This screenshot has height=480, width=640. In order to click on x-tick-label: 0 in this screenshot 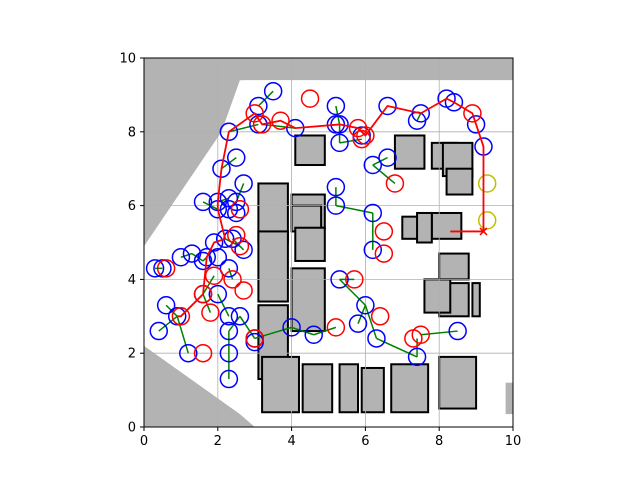, I will do `click(144, 441)`.